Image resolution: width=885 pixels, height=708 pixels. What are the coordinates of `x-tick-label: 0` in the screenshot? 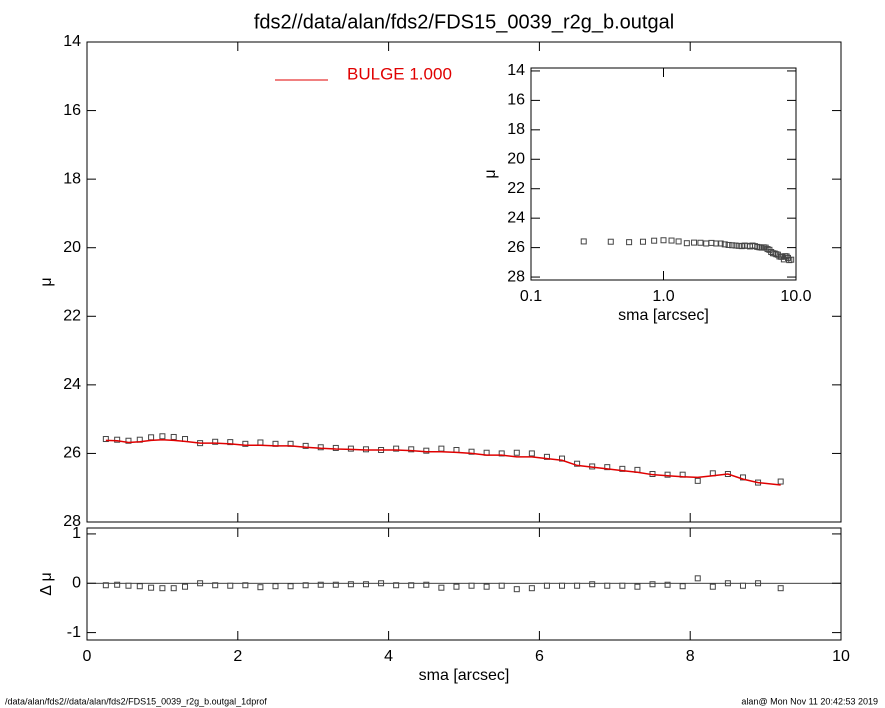 It's located at (87, 656).